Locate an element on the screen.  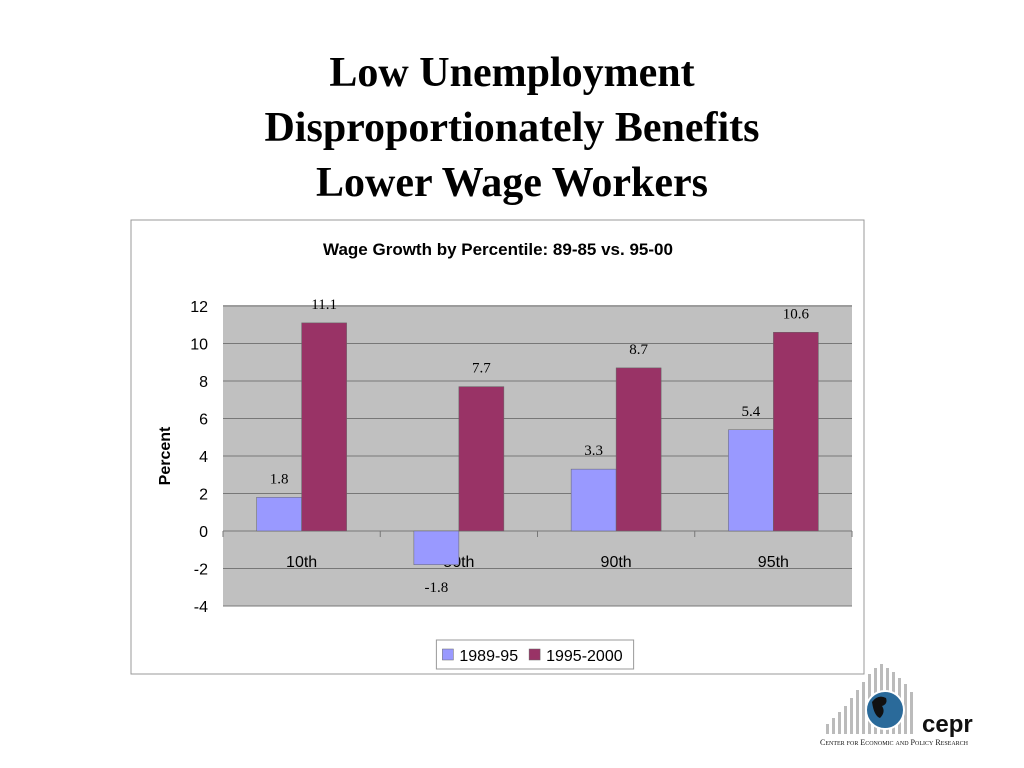
y-tick-label: 0 is located at coordinates (203, 532).